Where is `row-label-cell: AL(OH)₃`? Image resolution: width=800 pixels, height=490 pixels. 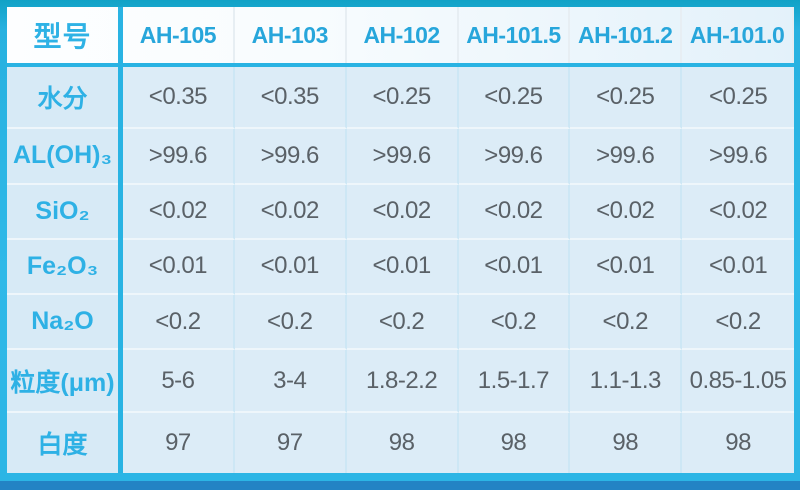 row-label-cell: AL(OH)₃ is located at coordinates (62, 157).